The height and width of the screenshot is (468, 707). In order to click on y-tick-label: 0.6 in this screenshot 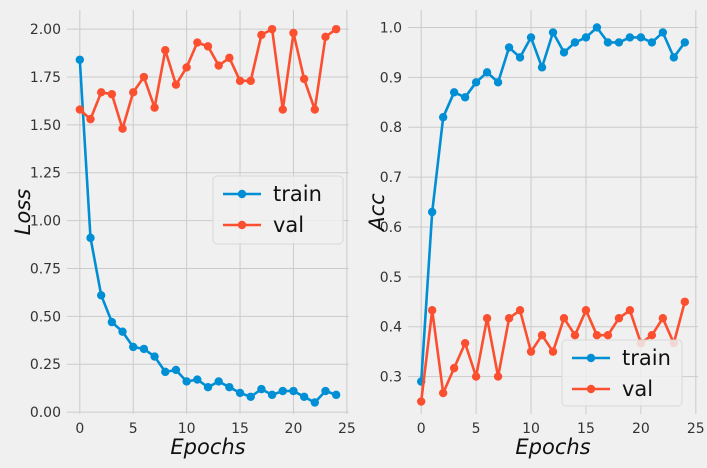, I will do `click(391, 228)`.